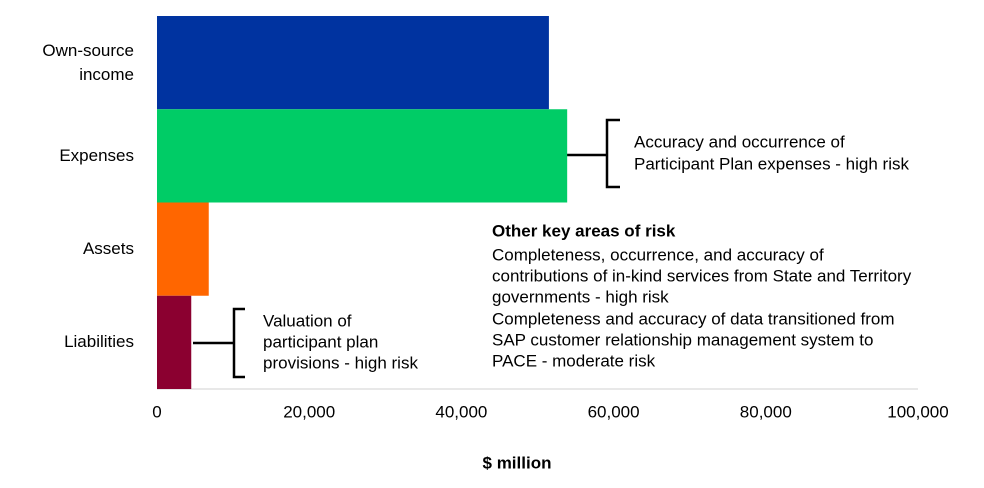  What do you see at coordinates (307, 320) in the screenshot?
I see `annotation: Valuation of` at bounding box center [307, 320].